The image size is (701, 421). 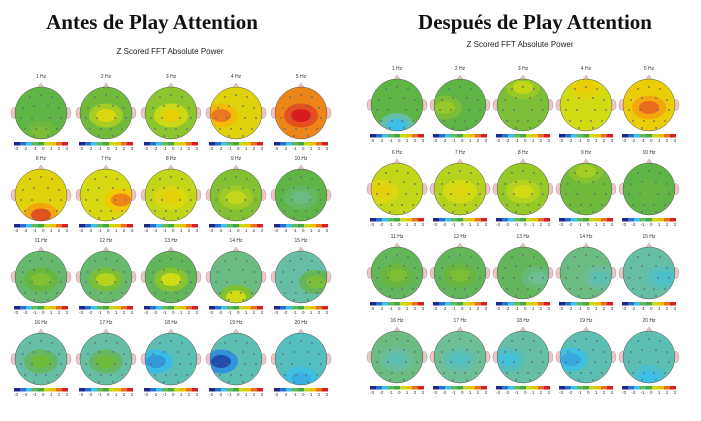 I want to click on frequency-label: 15 Hz, so click(x=301, y=241).